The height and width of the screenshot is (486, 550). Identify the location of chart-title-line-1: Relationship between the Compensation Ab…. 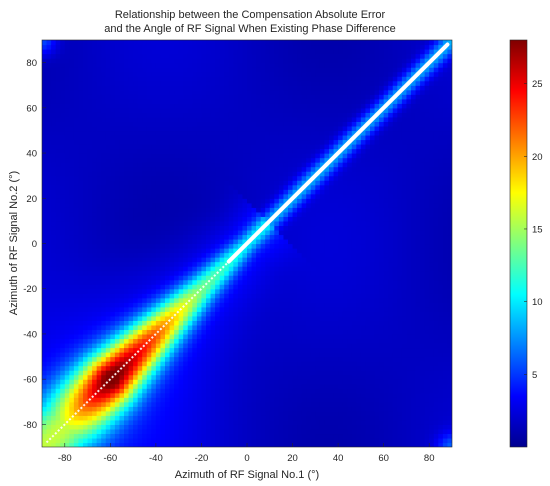
(250, 15).